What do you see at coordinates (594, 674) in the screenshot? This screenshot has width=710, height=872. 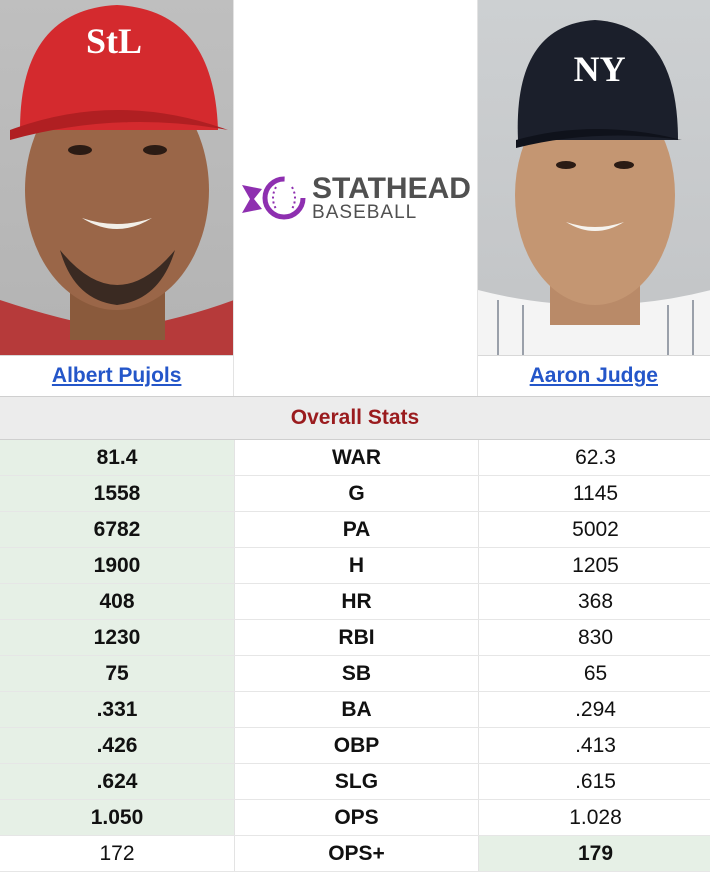 I see `stat-value-right: 65` at bounding box center [594, 674].